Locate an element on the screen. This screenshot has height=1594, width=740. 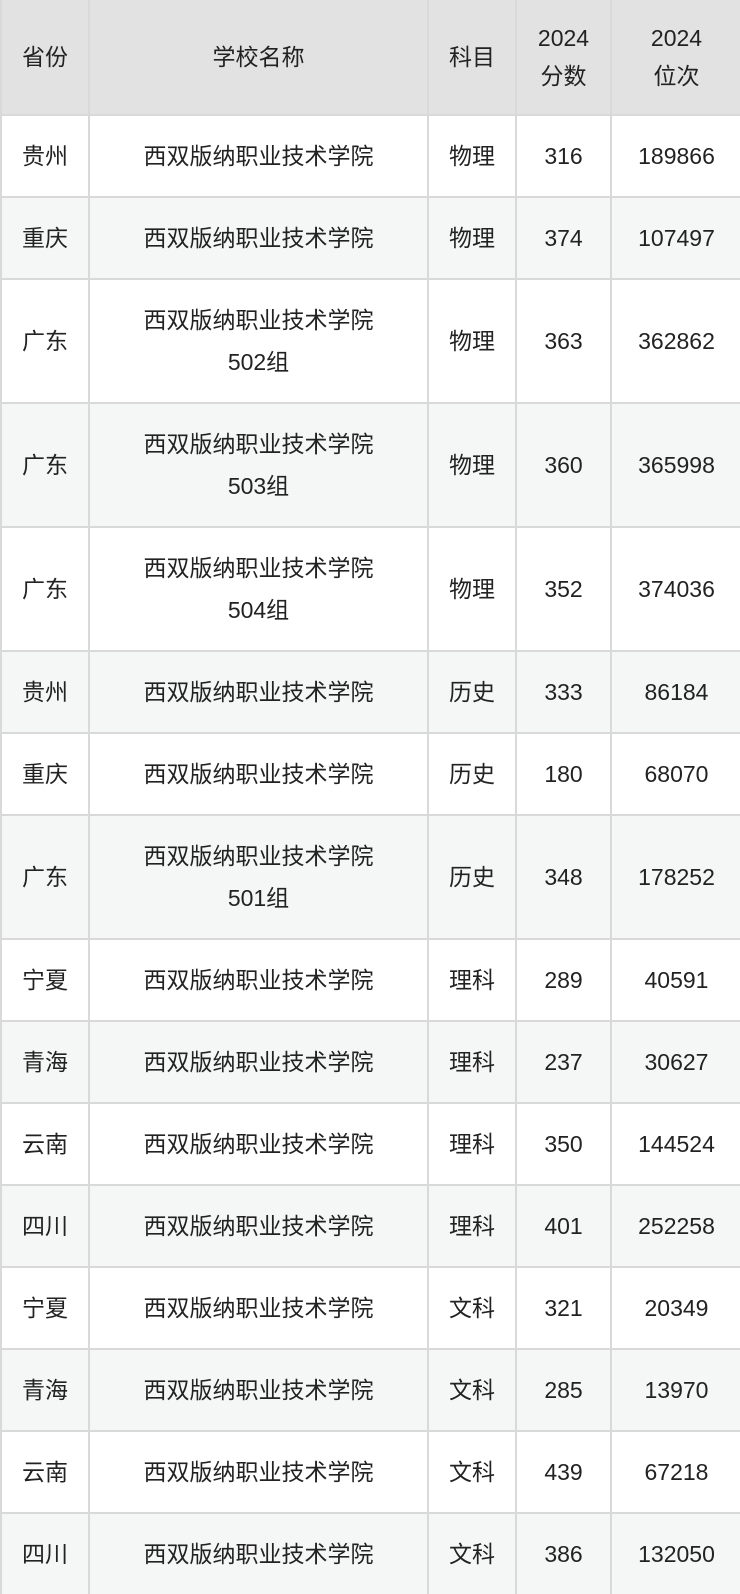
table-row: 广东 西双版纳职业技术学院 503组 物理 360 365998 is located at coordinates (370, 465).